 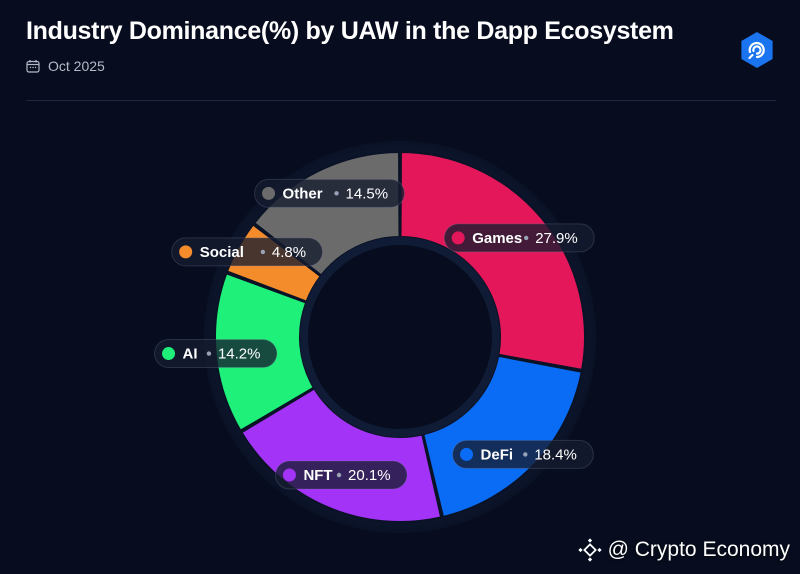 What do you see at coordinates (222, 252) in the screenshot?
I see `label-name: Social` at bounding box center [222, 252].